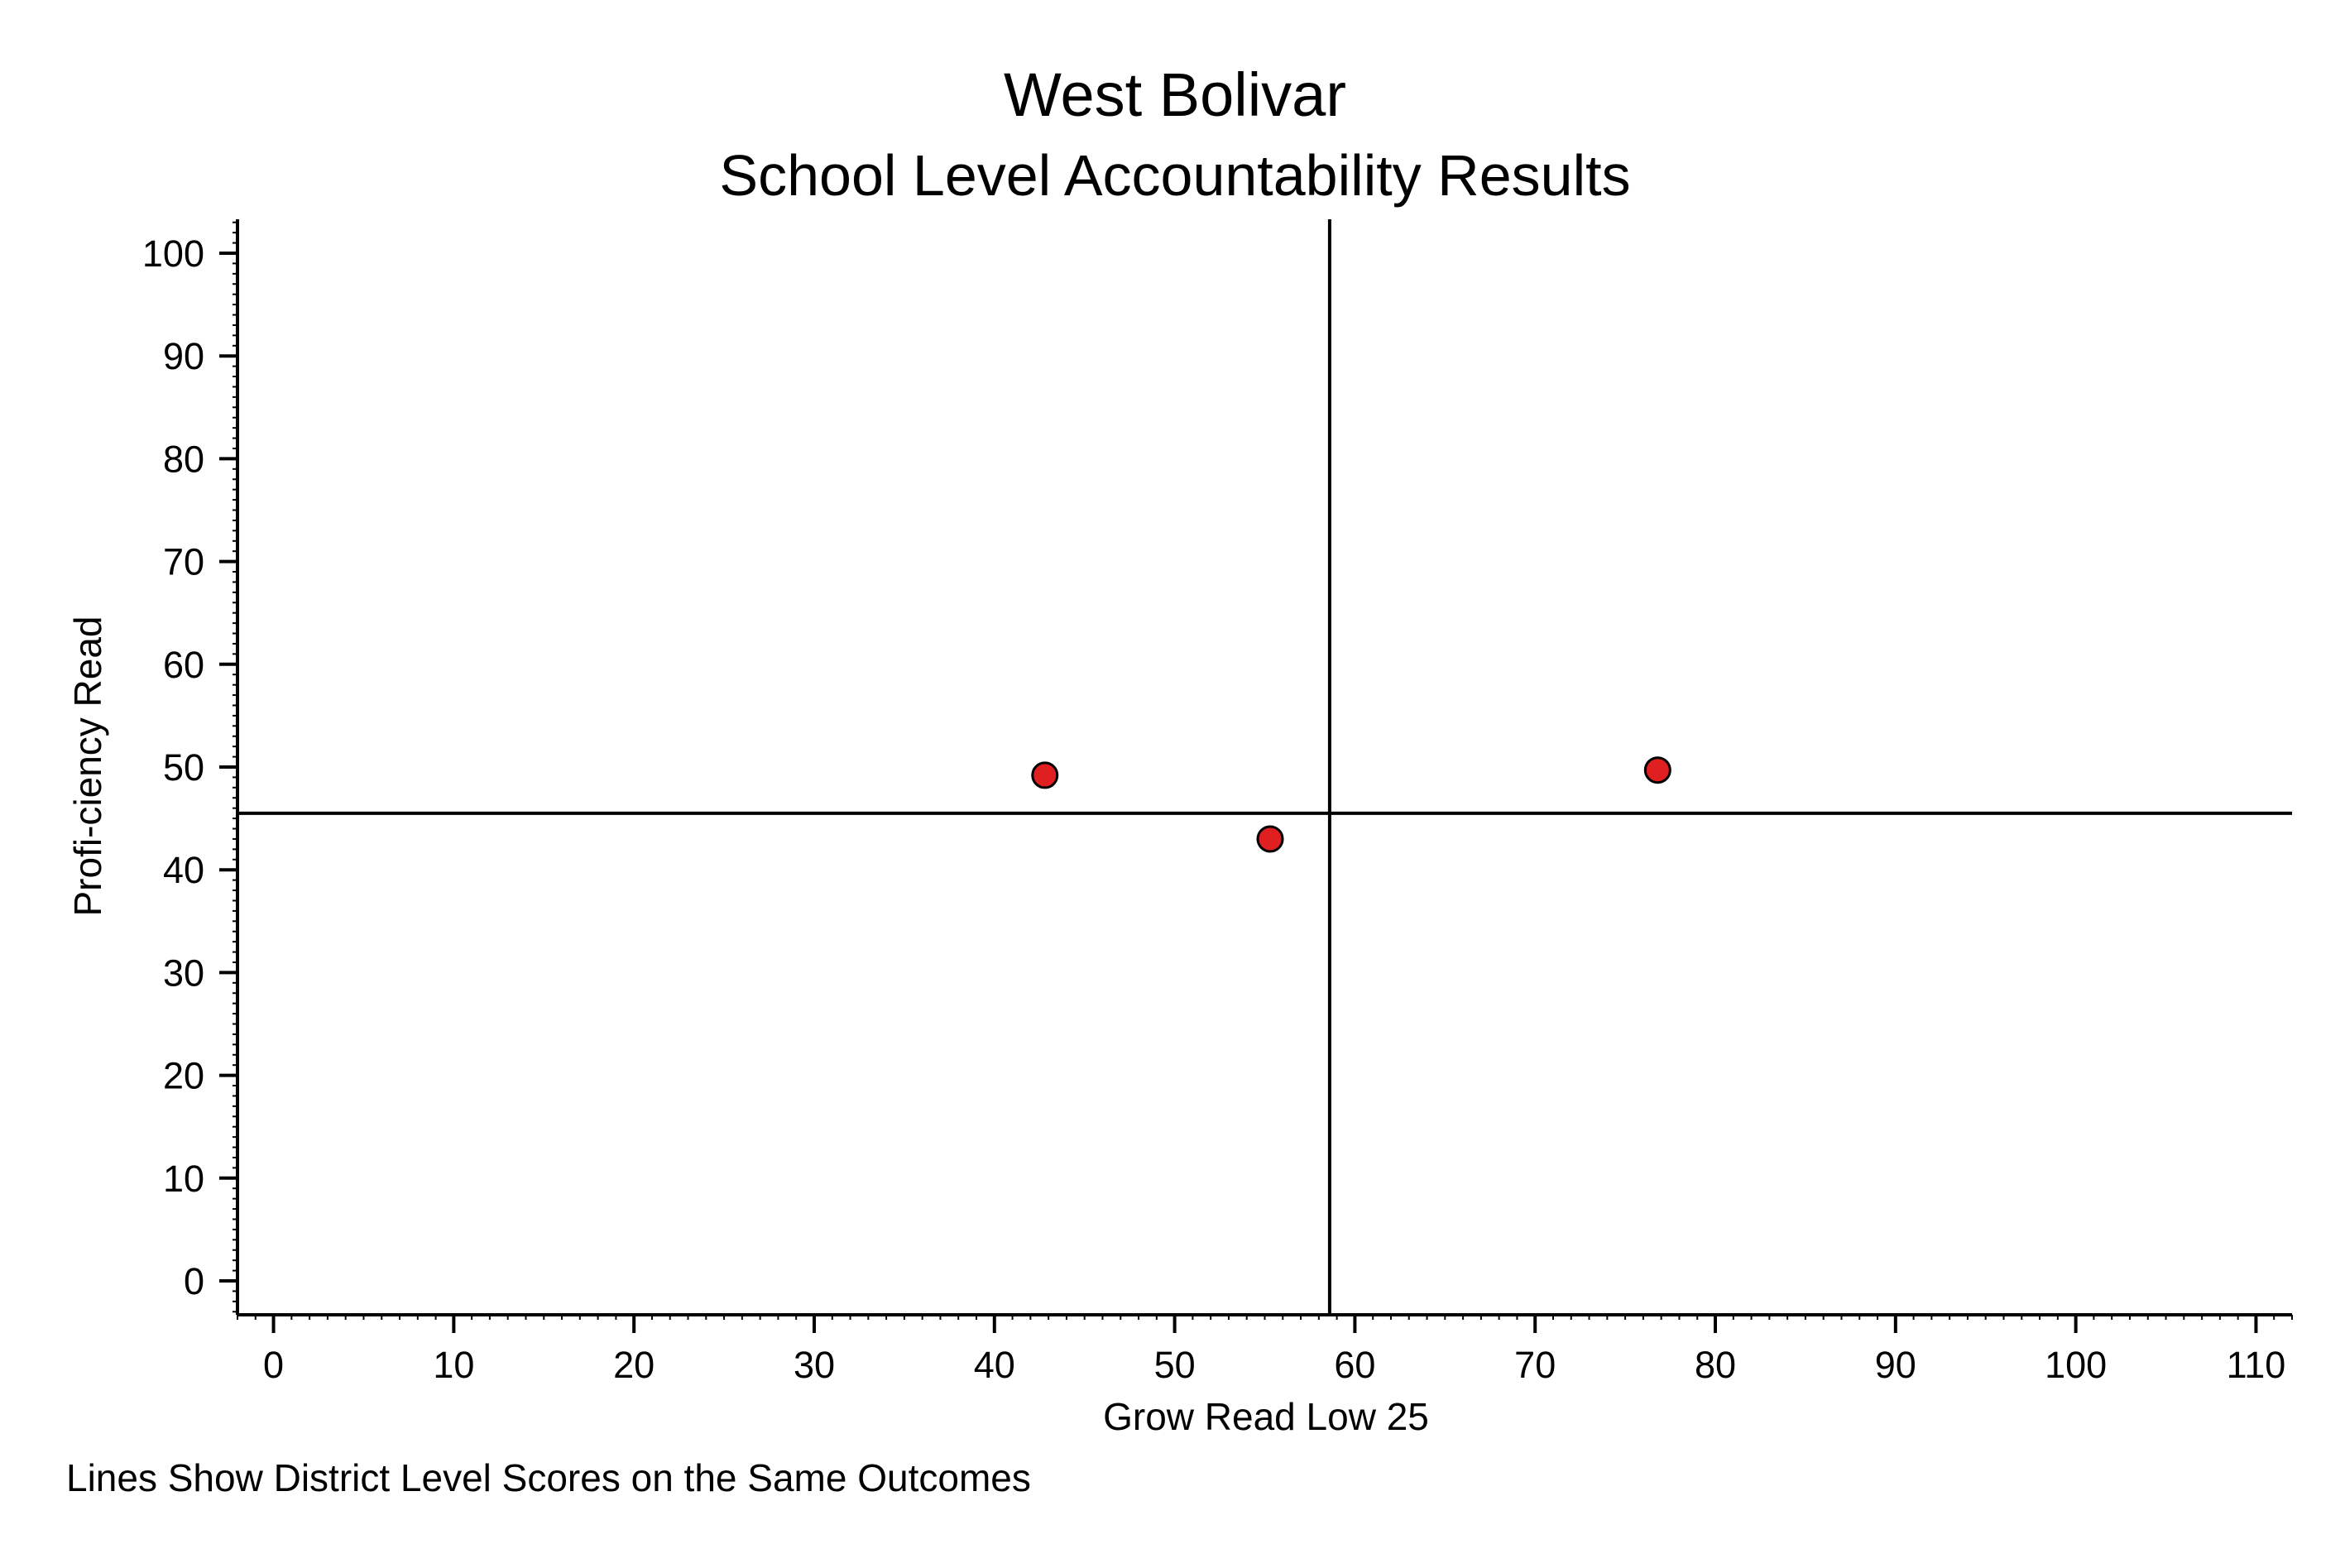 The width and height of the screenshot is (2345, 1568). What do you see at coordinates (183, 870) in the screenshot?
I see `y-tick-label: 40` at bounding box center [183, 870].